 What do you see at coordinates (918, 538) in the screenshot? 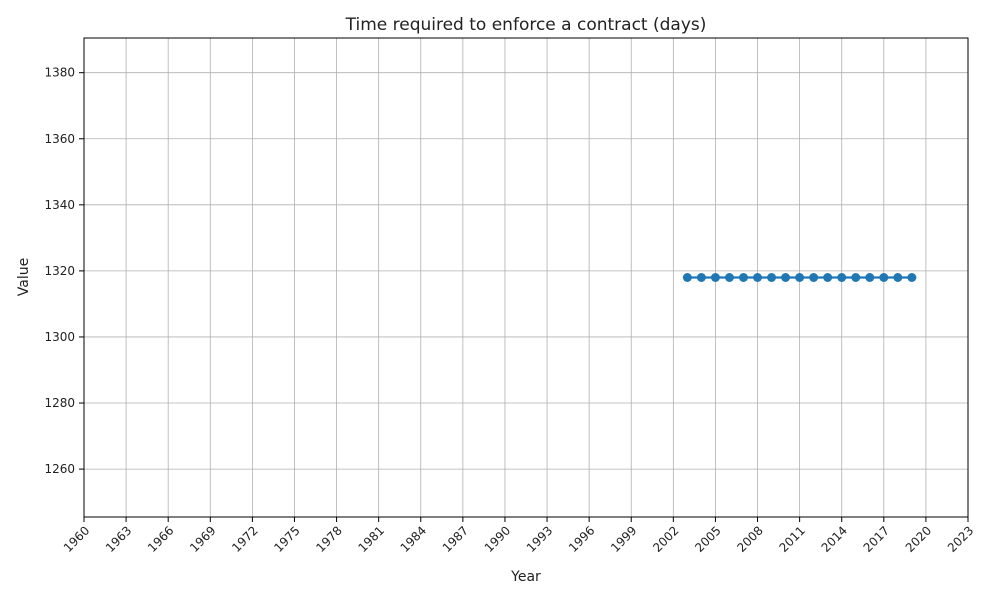
I see `x-tick-label: 2020` at bounding box center [918, 538].